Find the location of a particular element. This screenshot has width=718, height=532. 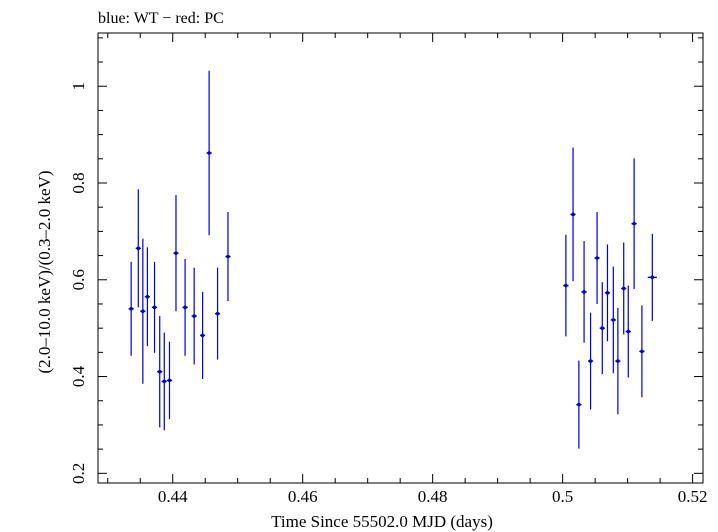

x-tick-label: 0.52 is located at coordinates (693, 496).